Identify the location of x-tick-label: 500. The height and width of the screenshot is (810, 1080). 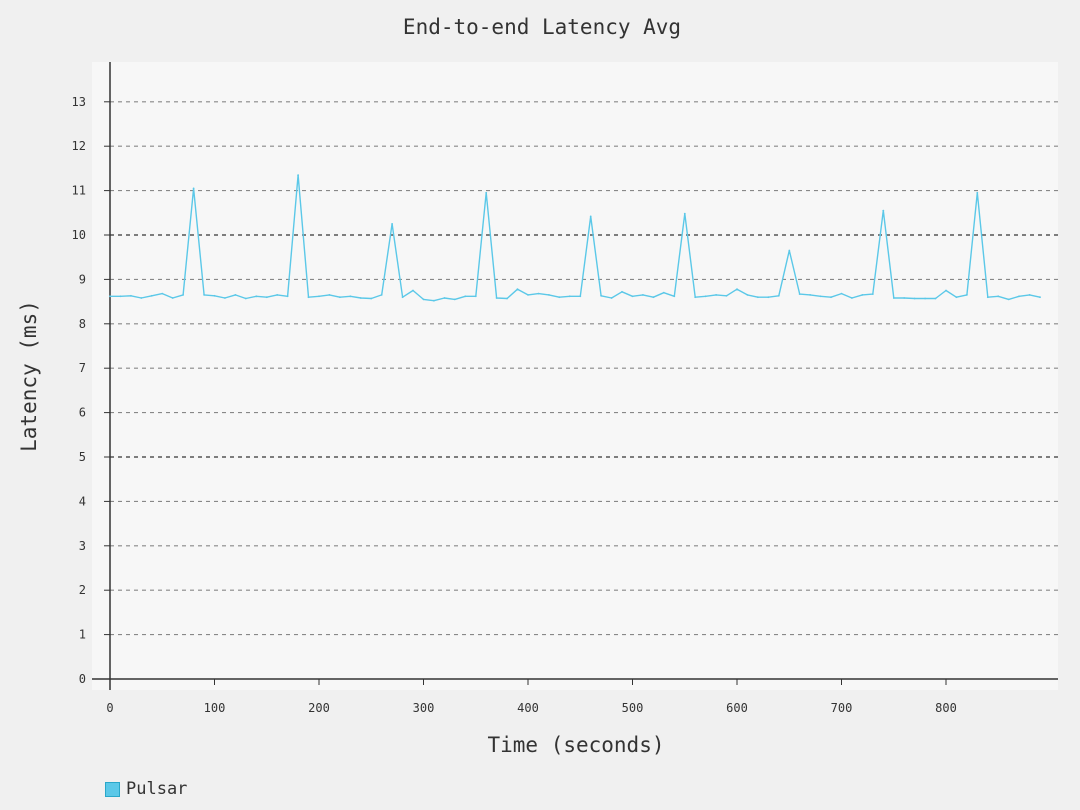
(633, 708).